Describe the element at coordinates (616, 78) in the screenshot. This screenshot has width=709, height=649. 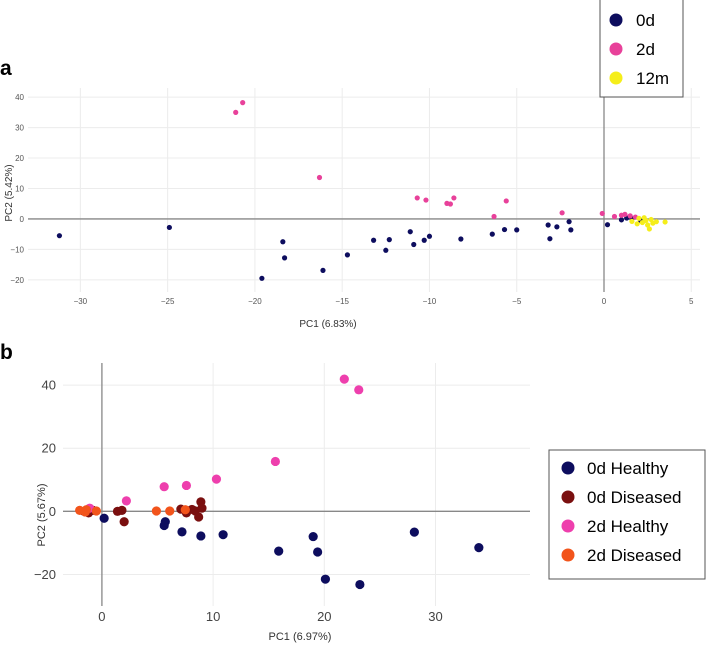
I see `legend-marker-12m` at that location.